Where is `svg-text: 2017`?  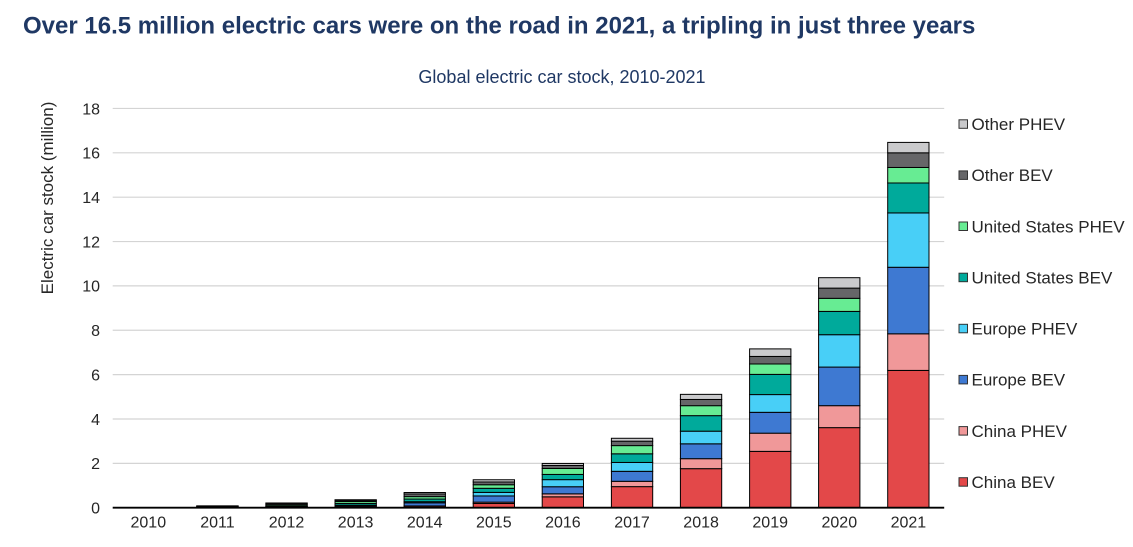
svg-text: 2017 is located at coordinates (632, 523).